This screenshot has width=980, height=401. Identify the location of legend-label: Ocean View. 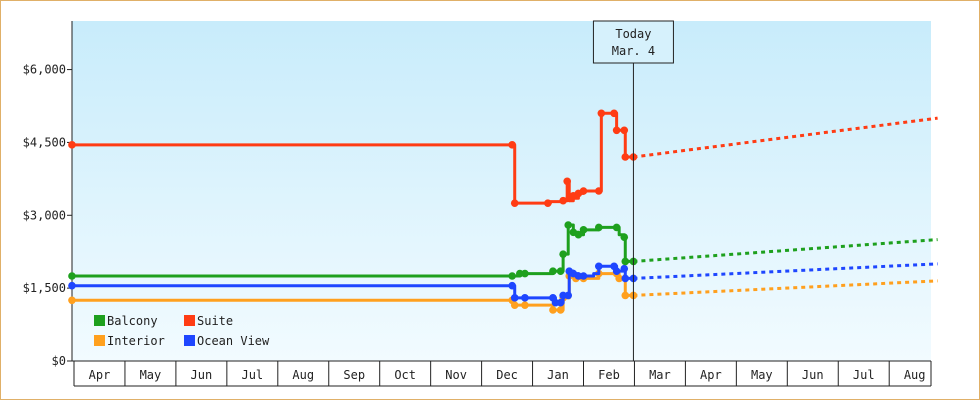
(233, 341).